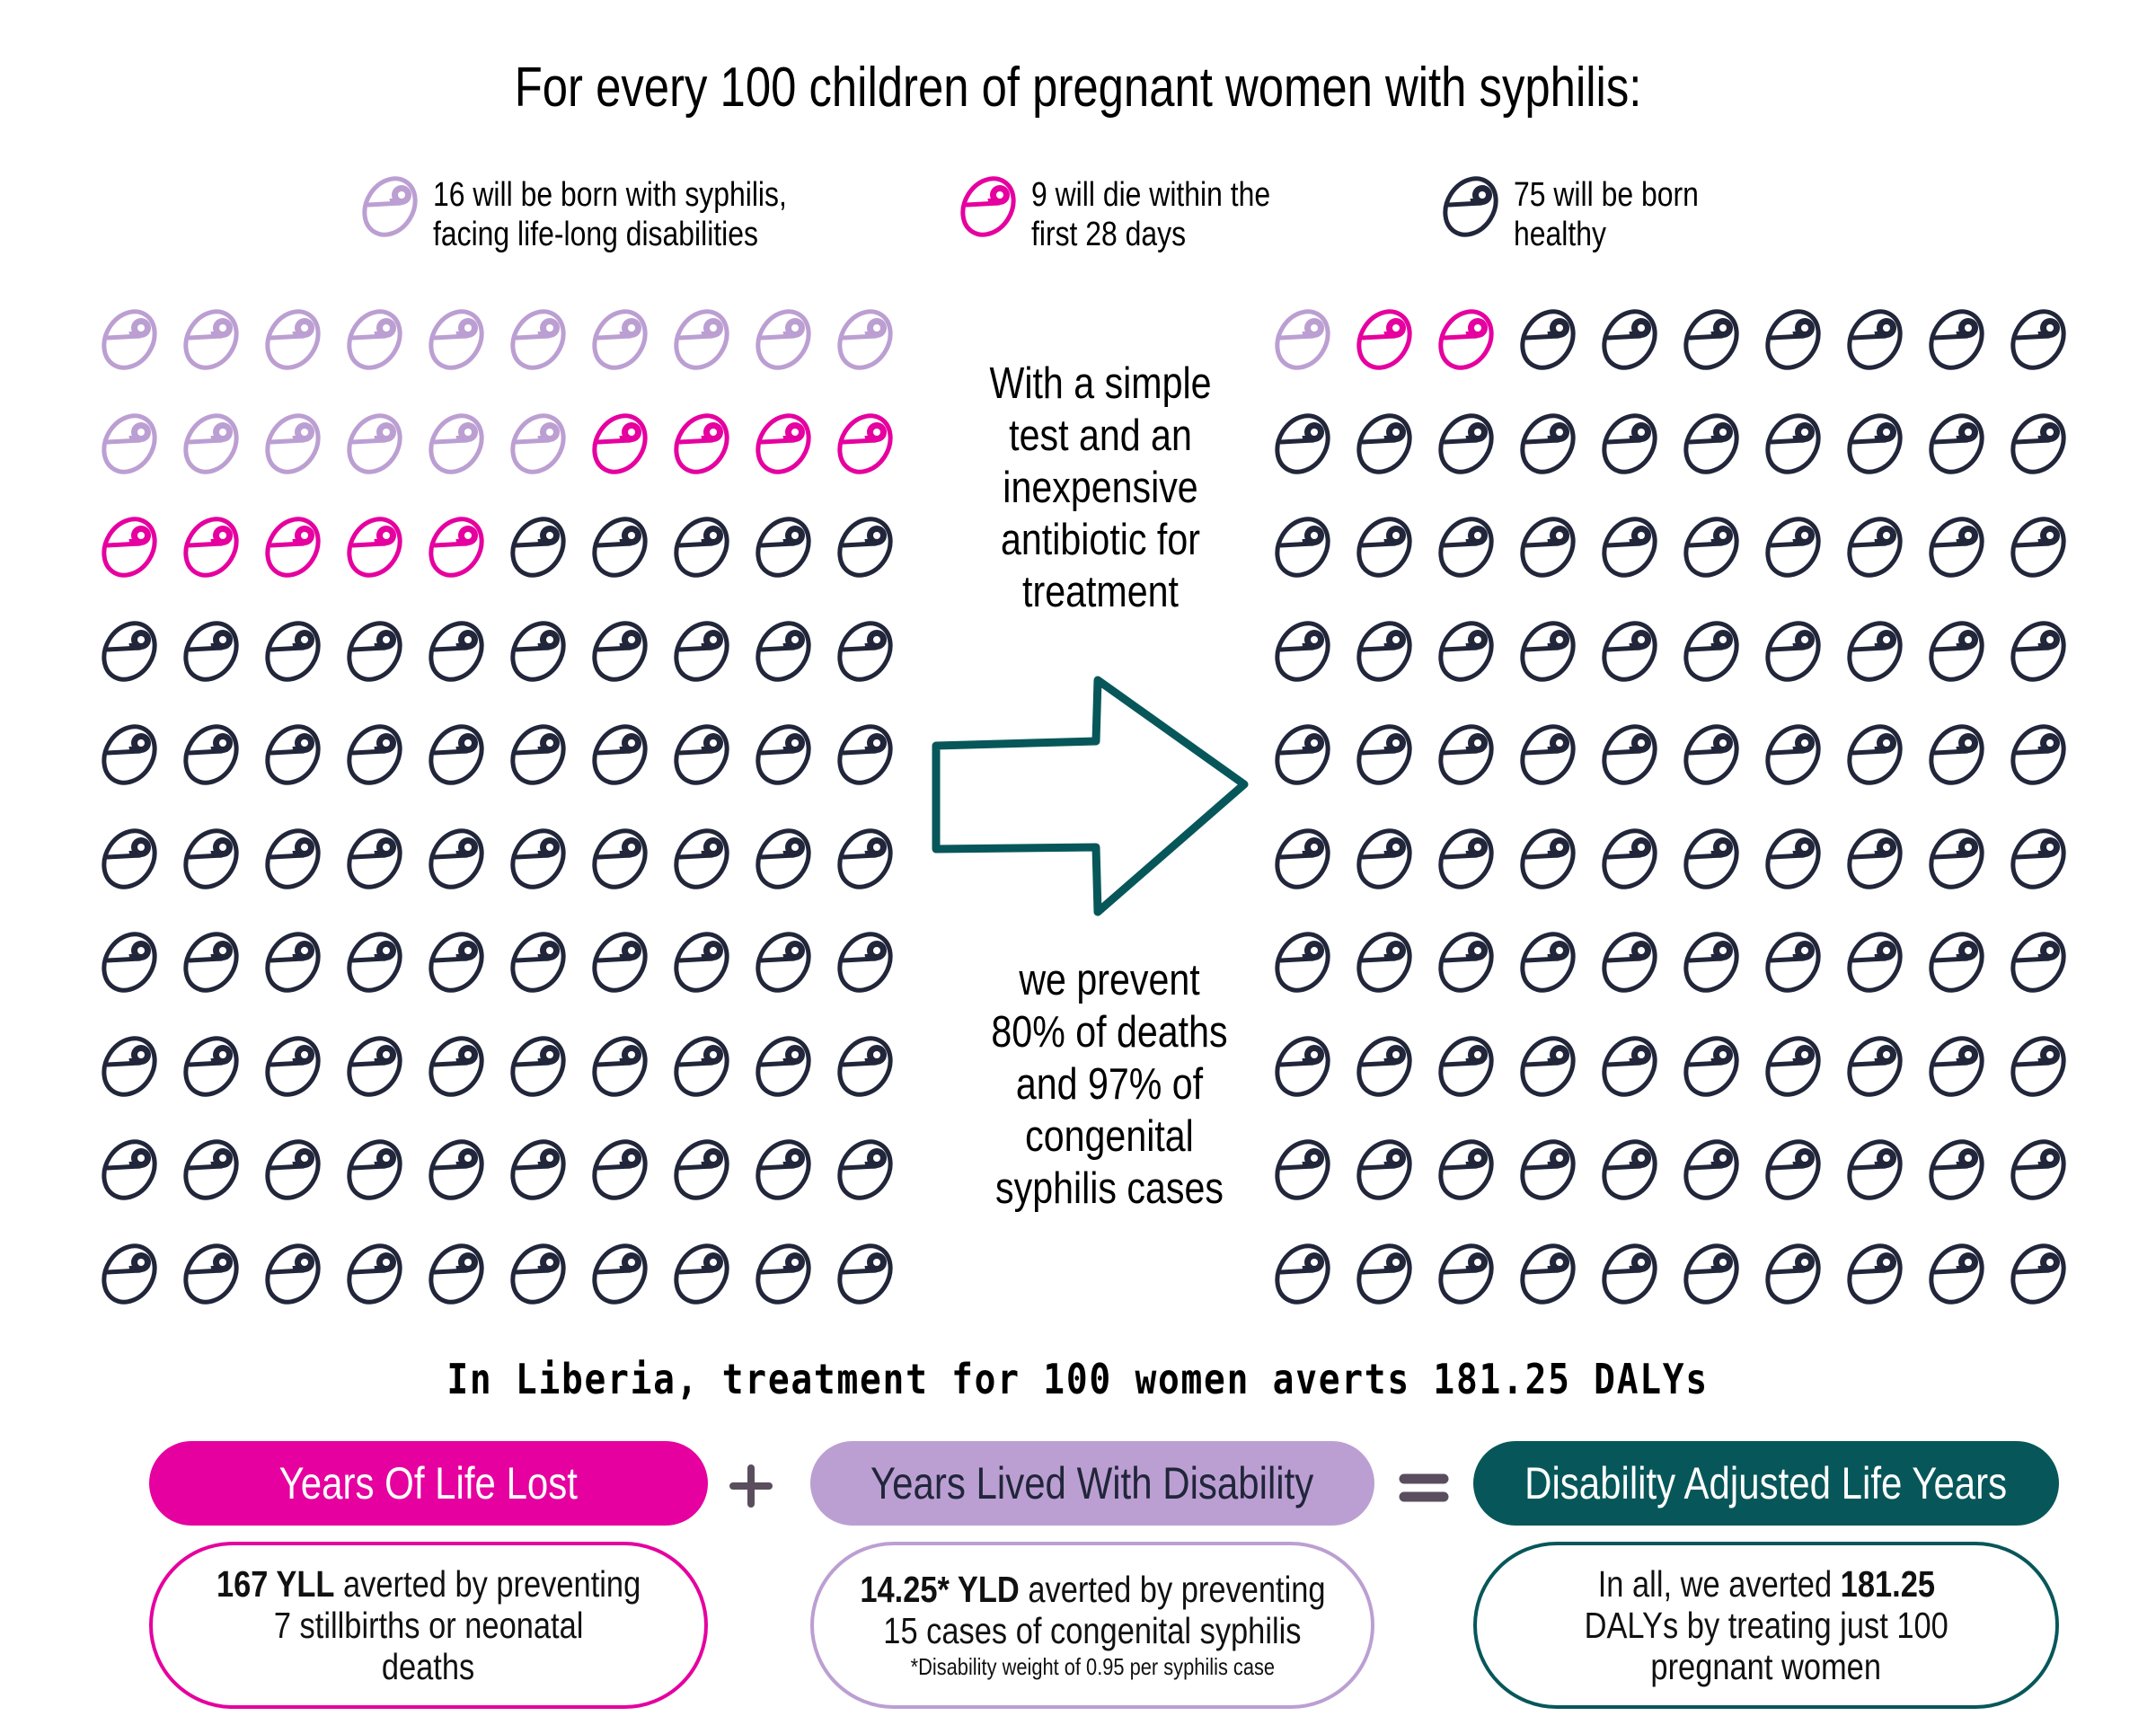  I want to click on legend-text-line: 16 will be born with syphilis,, so click(610, 195).